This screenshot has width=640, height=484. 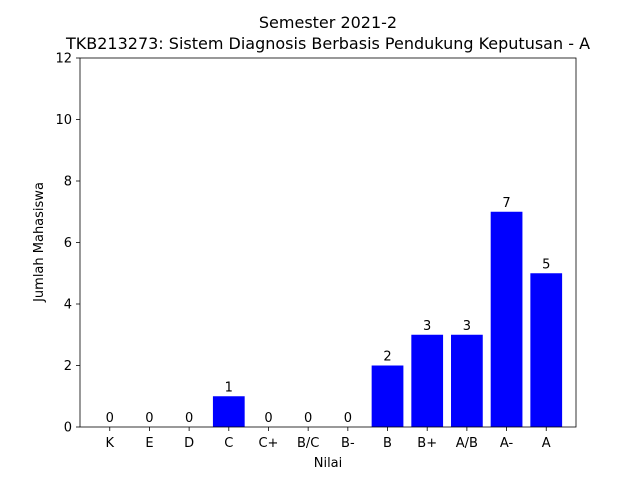 What do you see at coordinates (68, 428) in the screenshot?
I see `y-tick-label-0: 0` at bounding box center [68, 428].